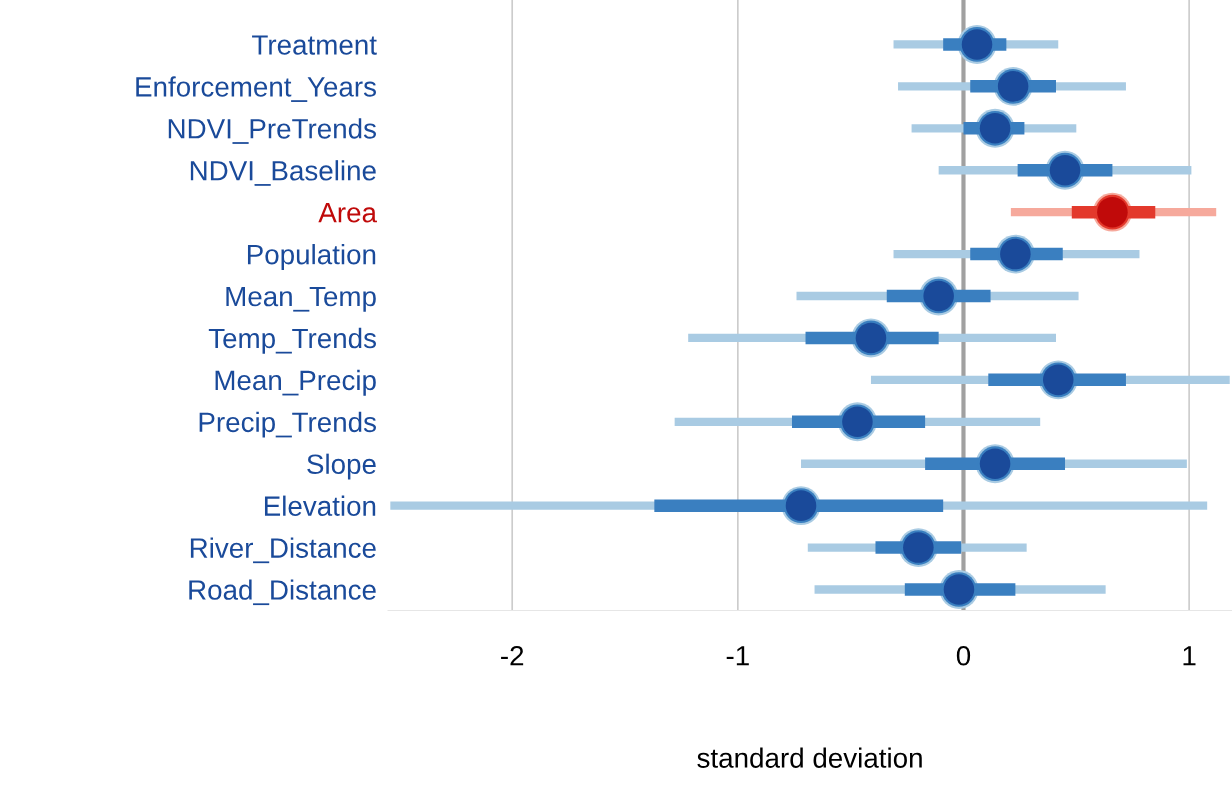 Image resolution: width=1232 pixels, height=798 pixels. Describe the element at coordinates (282, 592) in the screenshot. I see `y-tick-label: Road_Distance` at that location.